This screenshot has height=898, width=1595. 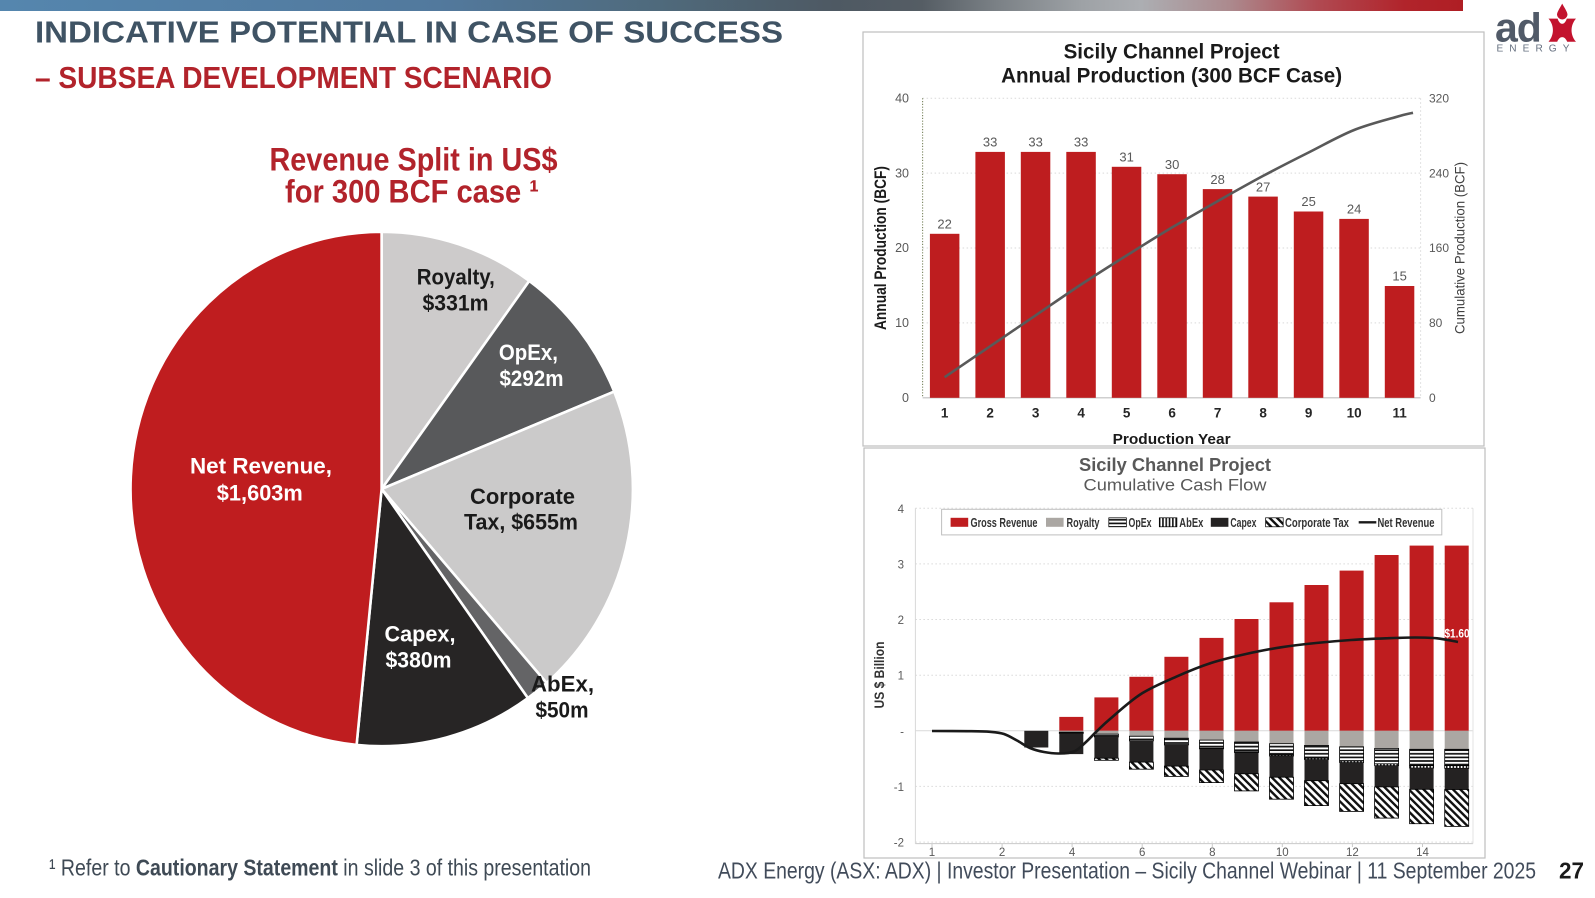 What do you see at coordinates (1352, 853) in the screenshot?
I see `svg-text: 12` at bounding box center [1352, 853].